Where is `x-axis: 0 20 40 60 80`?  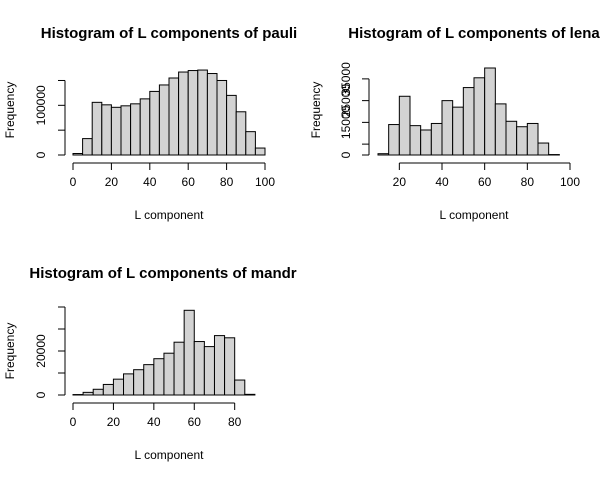 x-axis: 0 20 40 60 80 is located at coordinates (156, 415).